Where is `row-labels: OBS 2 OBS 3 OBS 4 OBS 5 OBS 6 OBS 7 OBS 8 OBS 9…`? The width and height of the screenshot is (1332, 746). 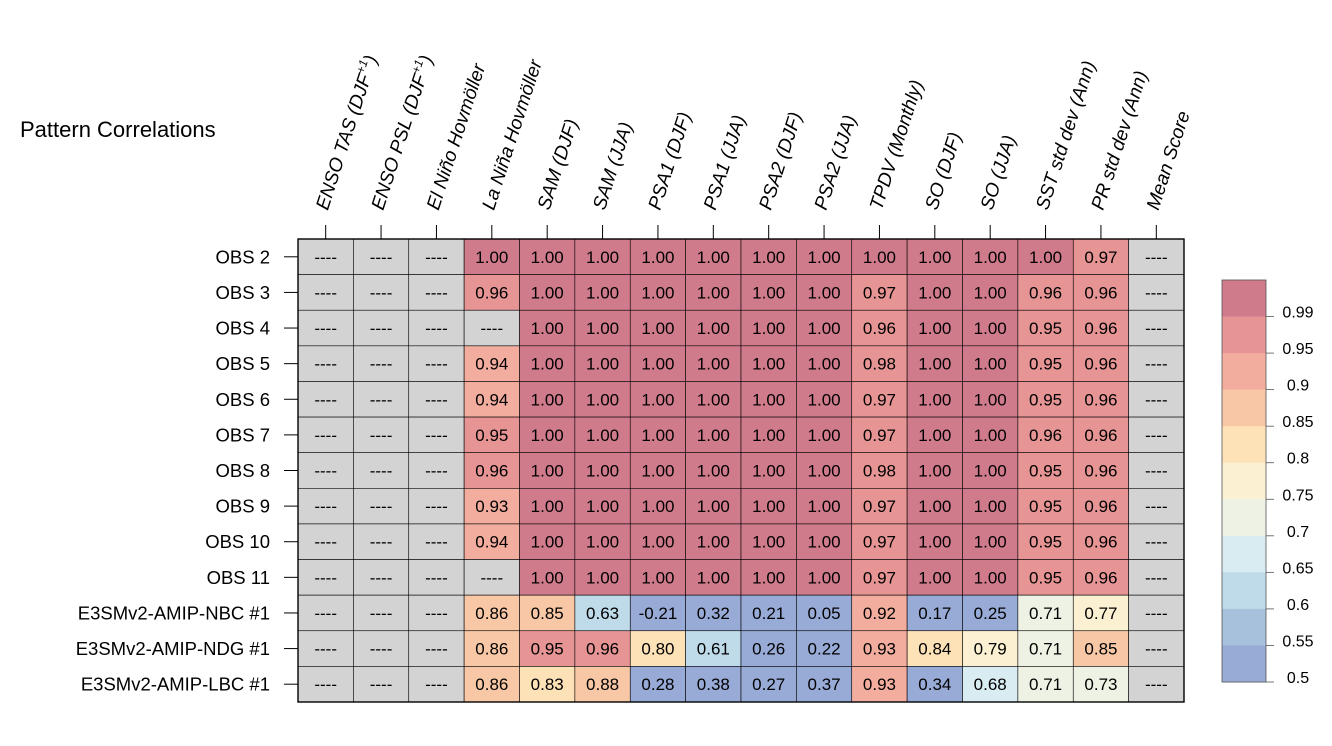
row-labels: OBS 2 OBS 3 OBS 4 OBS 5 OBS 6 OBS 7 OBS 8 OBS 9… is located at coordinates (187, 470).